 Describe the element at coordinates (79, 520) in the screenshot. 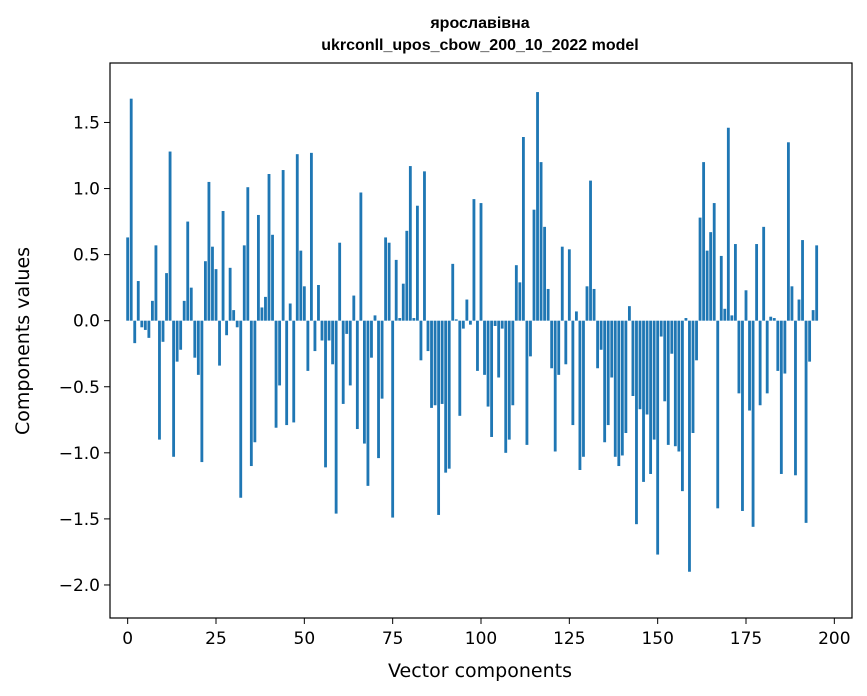

I see `y-tick-label: −1.5` at that location.